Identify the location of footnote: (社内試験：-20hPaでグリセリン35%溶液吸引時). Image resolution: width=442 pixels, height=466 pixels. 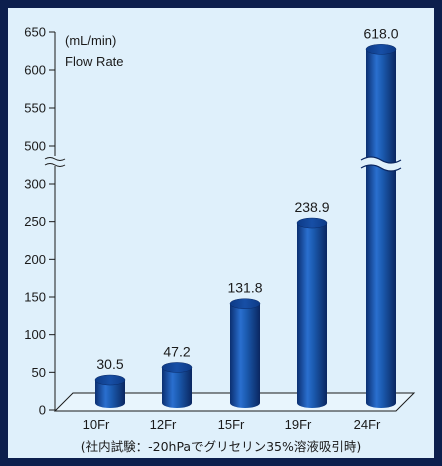
(221, 446).